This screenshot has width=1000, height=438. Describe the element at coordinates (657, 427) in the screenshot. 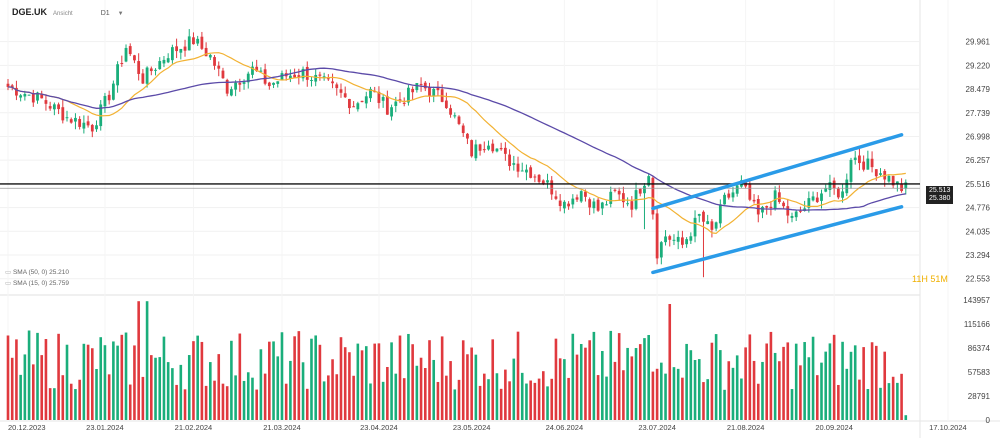

I see `time-tick-label: 23.07.2024` at that location.